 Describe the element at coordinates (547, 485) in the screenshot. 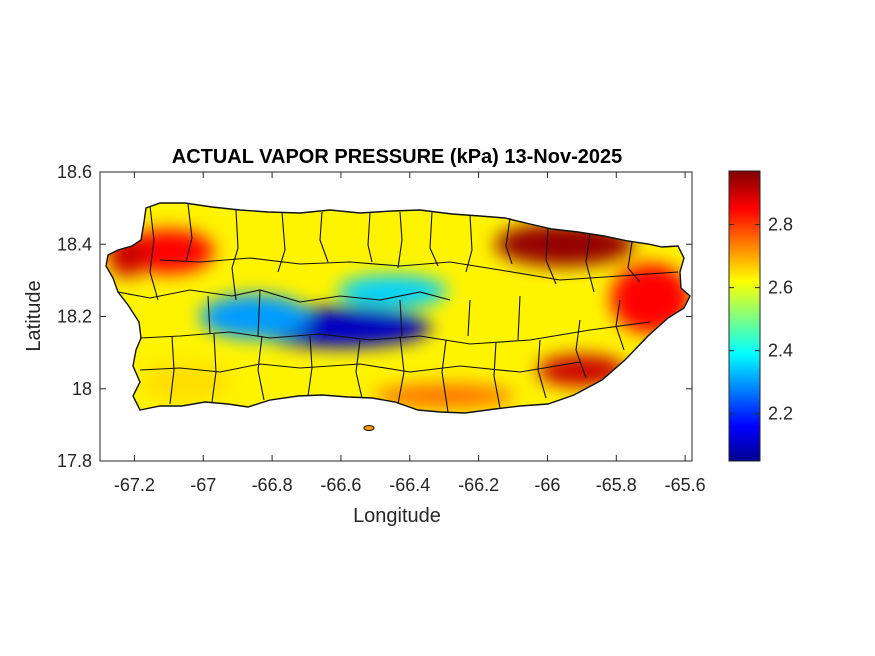

I see `x-tick-label: -66` at that location.